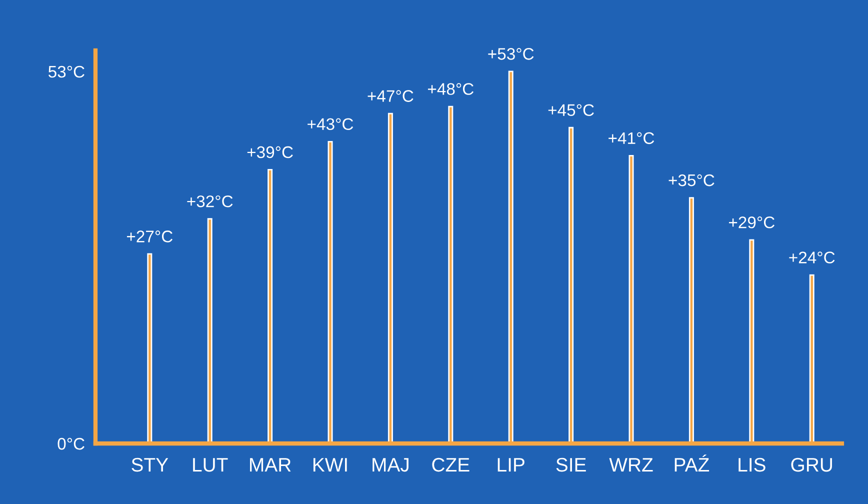 The height and width of the screenshot is (504, 868). I want to click on y-tick-label: 53°C, so click(66, 72).